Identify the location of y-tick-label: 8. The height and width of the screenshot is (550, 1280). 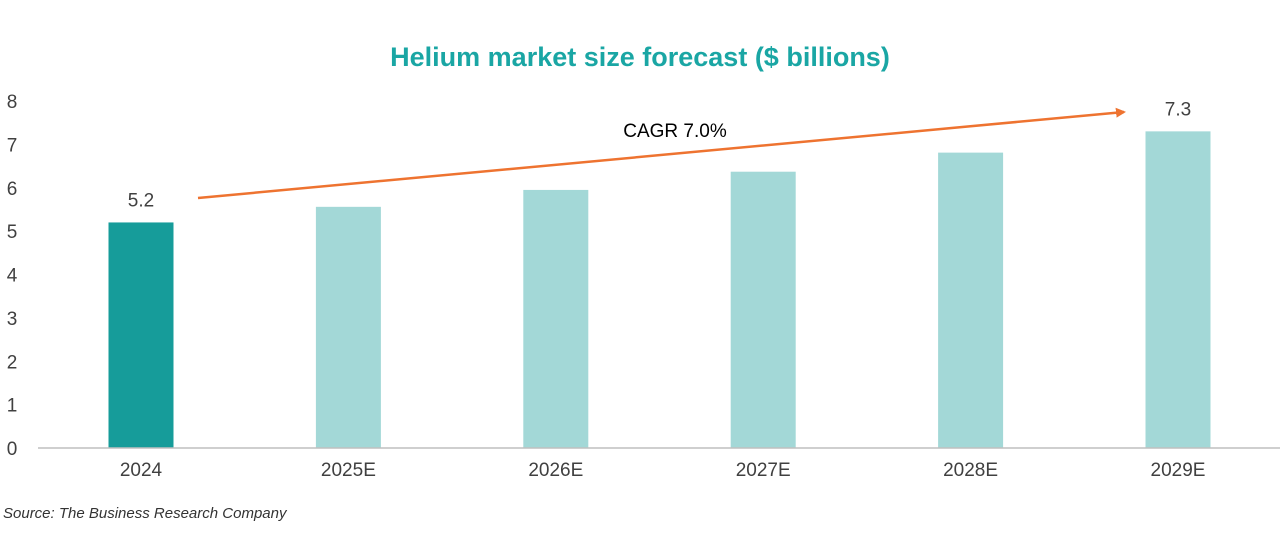
(12, 102).